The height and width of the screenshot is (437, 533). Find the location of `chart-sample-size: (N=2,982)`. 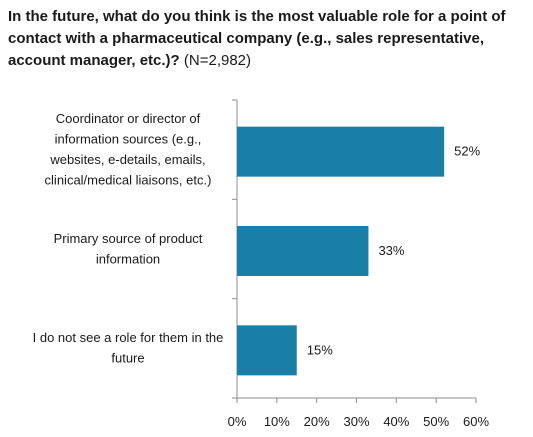

chart-sample-size: (N=2,982) is located at coordinates (217, 60).